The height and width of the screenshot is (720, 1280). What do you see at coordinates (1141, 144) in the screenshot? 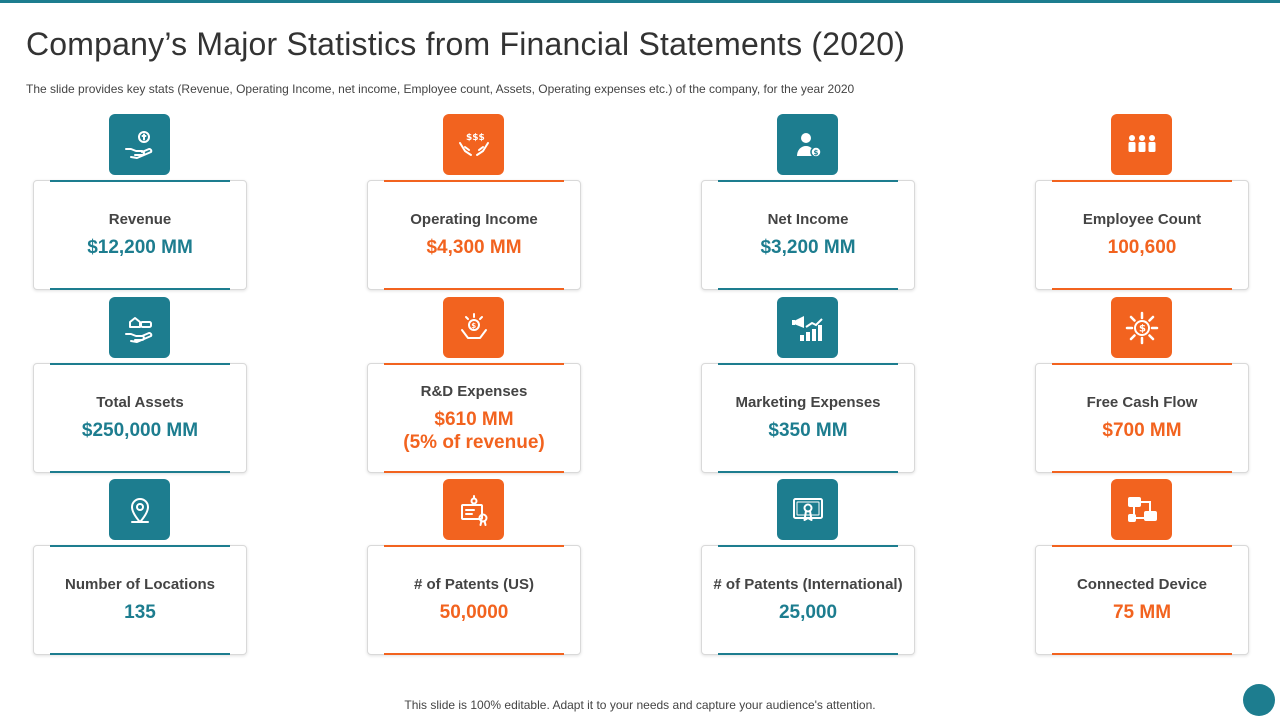
I see `people-group-icon` at bounding box center [1141, 144].